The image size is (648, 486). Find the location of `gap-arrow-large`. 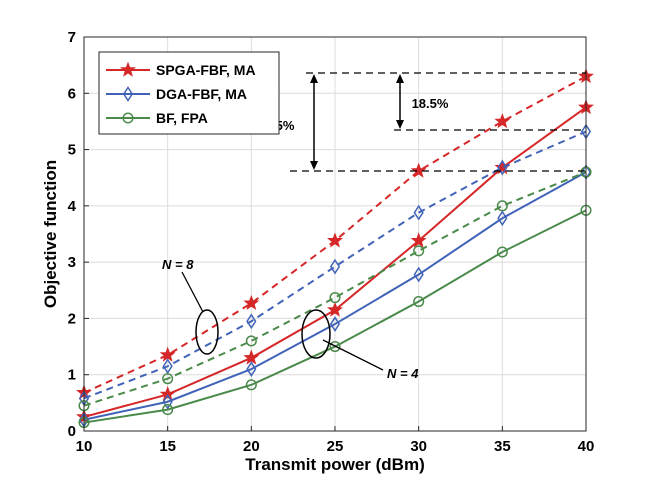

gap-arrow-large is located at coordinates (314, 122).